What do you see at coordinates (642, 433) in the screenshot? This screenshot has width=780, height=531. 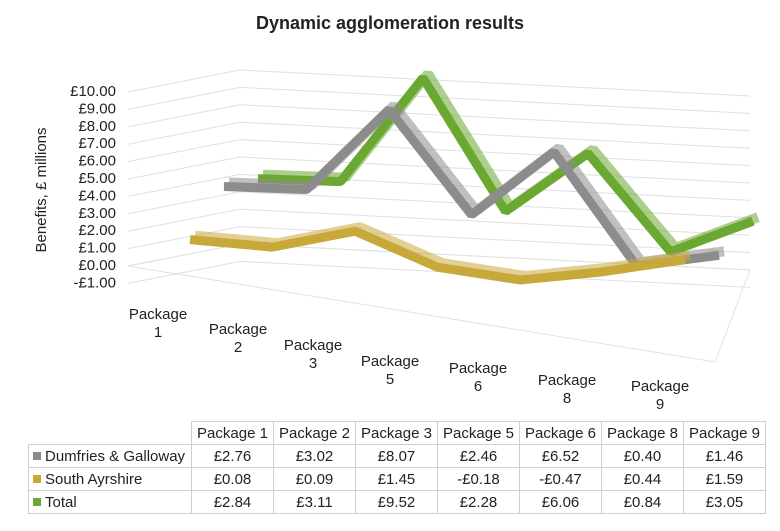 I see `table-header: Package 8` at bounding box center [642, 433].